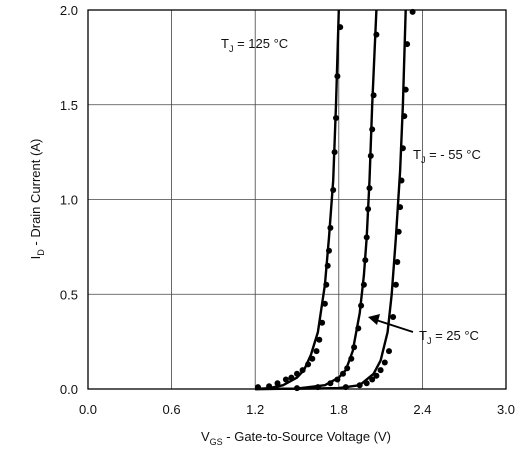 The height and width of the screenshot is (449, 526). Describe the element at coordinates (37, 199) in the screenshot. I see `y-axis-label: ID - Drain Current (A)` at that location.